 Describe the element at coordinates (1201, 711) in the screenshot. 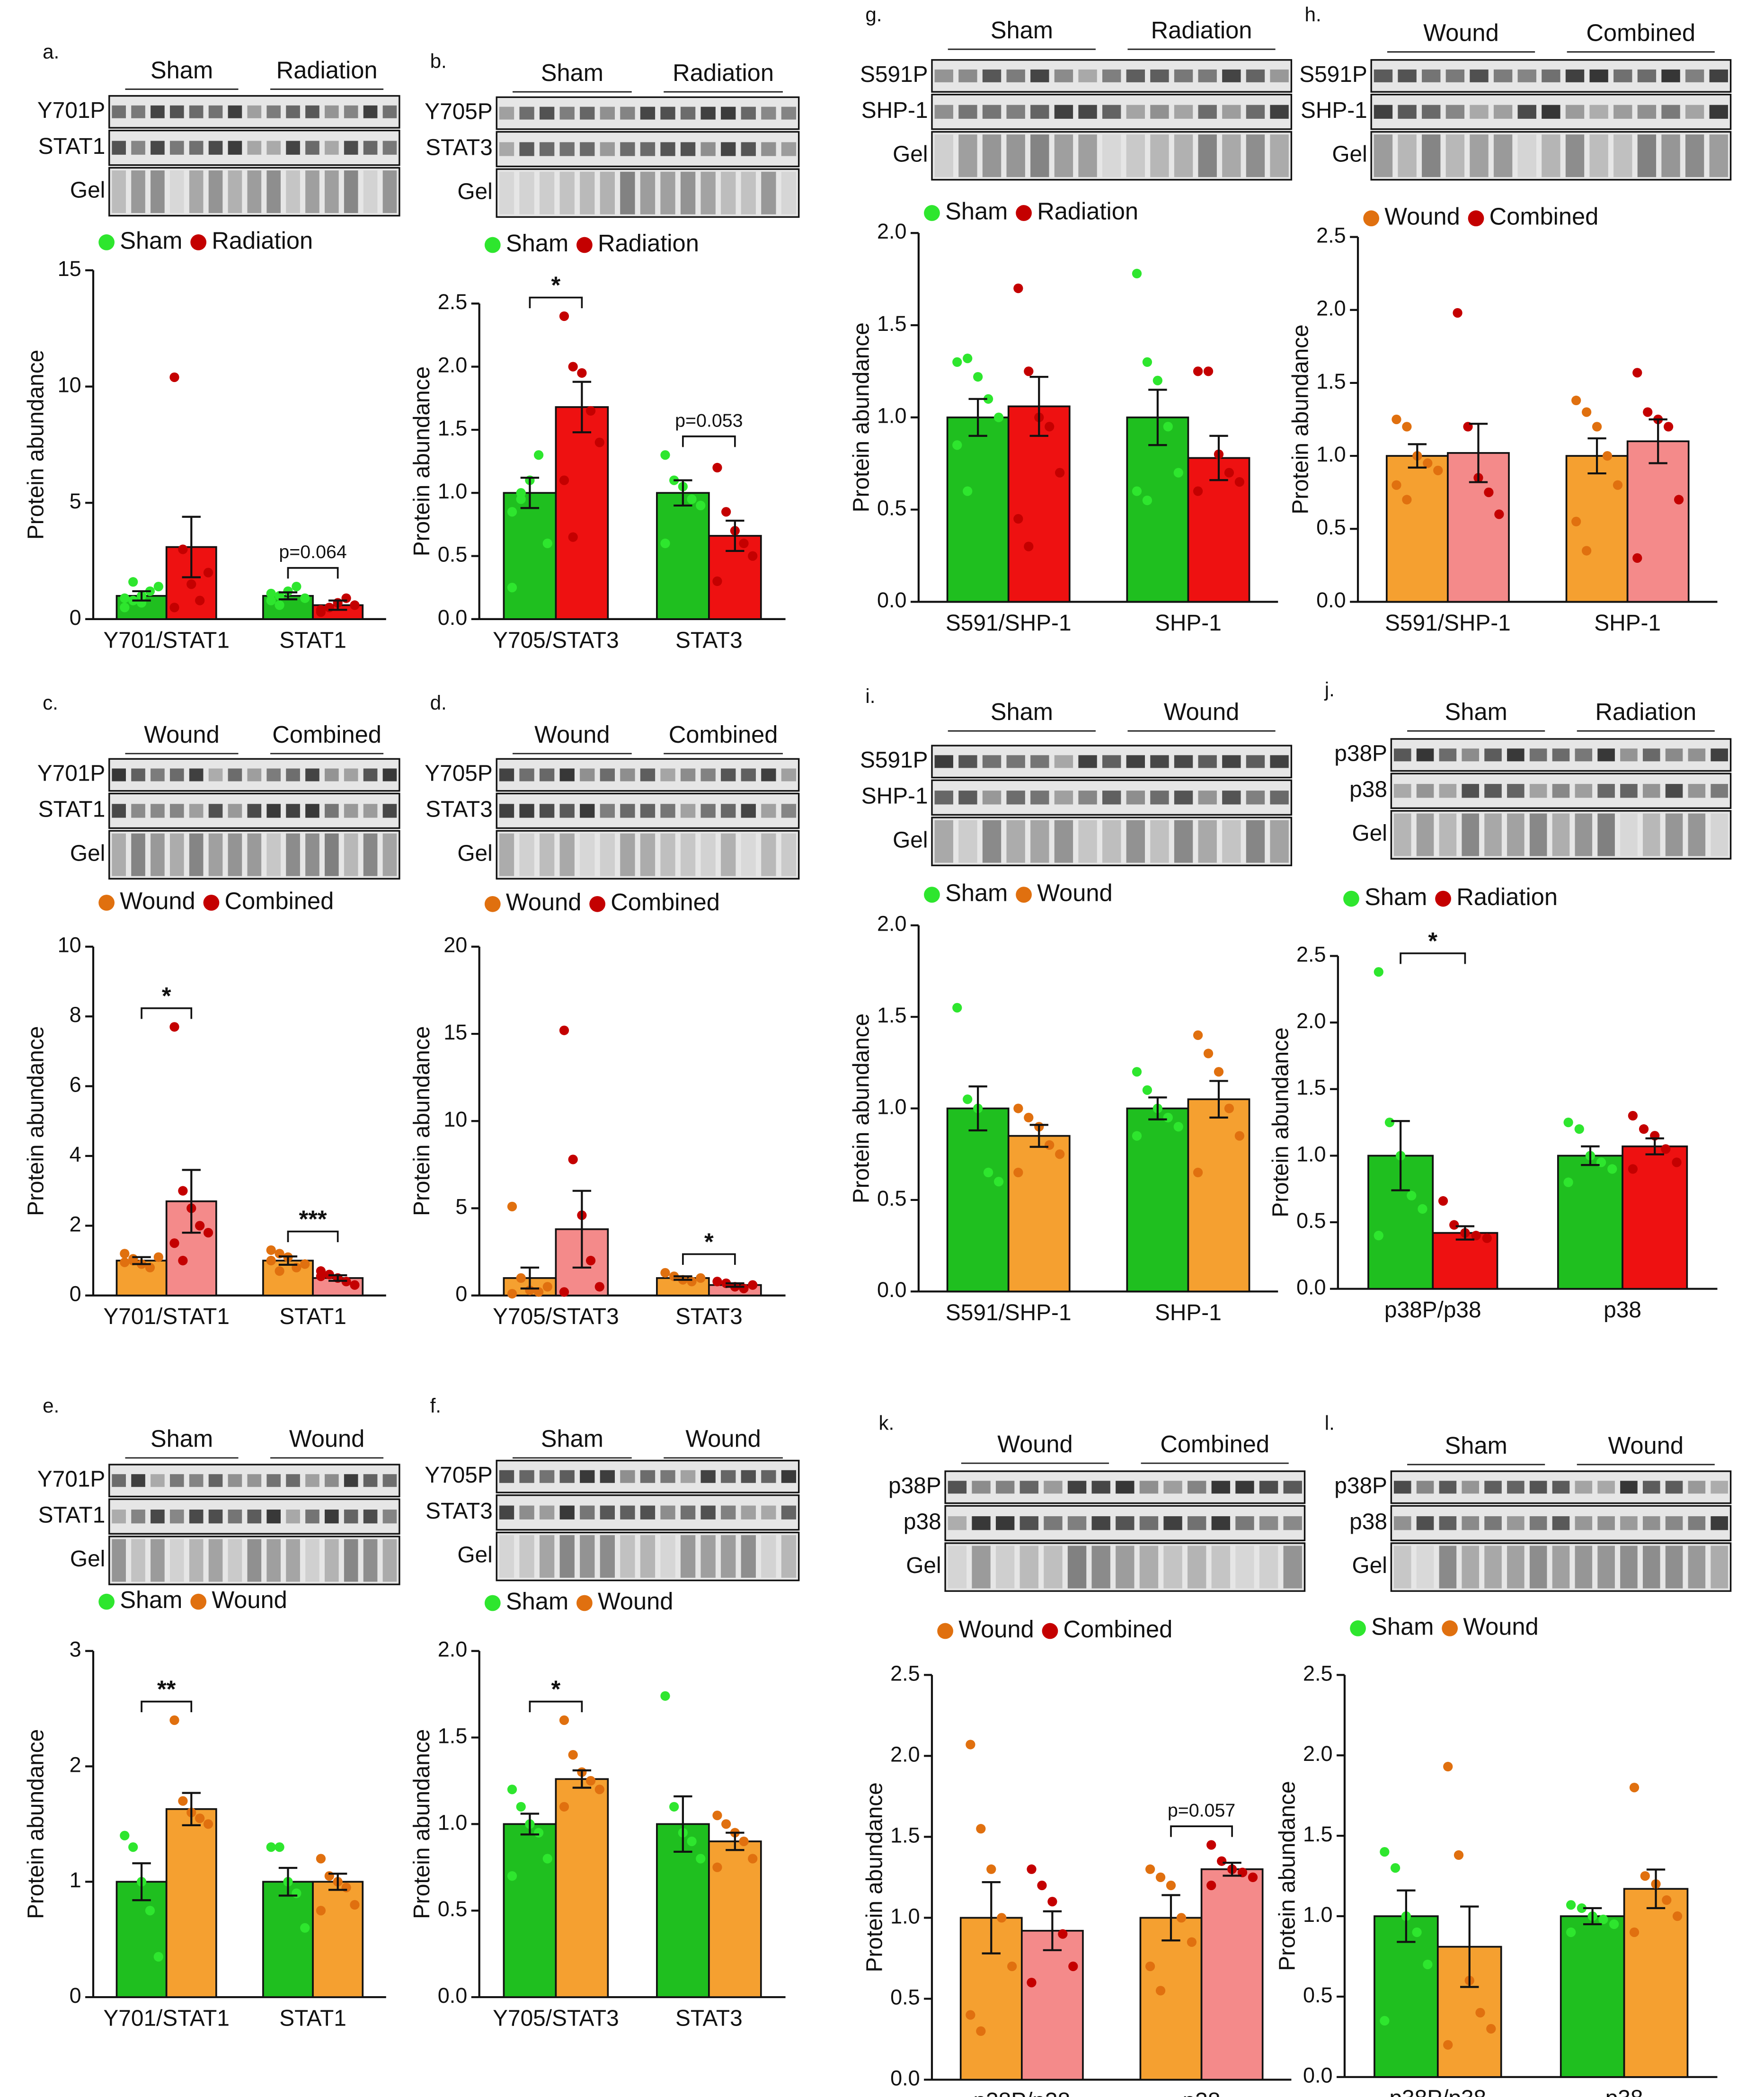

I see `blot-group-label: Wound` at that location.